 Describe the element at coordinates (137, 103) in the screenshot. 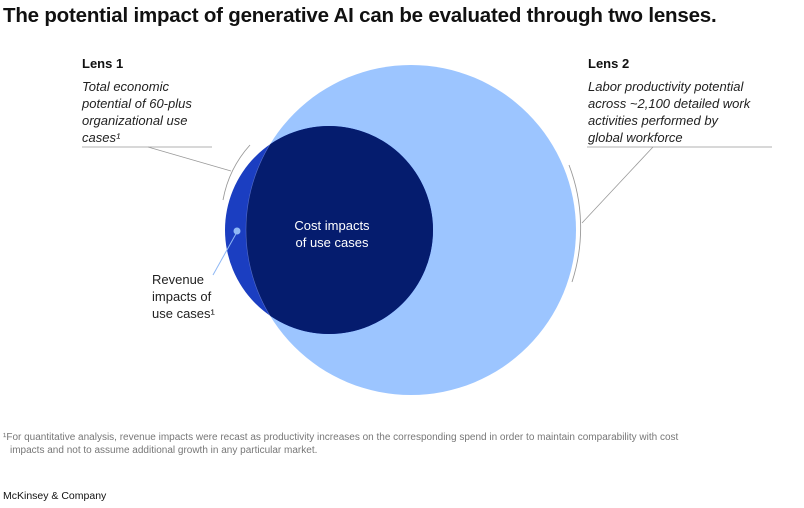

I see `lens1-desc-line: potential of 60-plus` at that location.